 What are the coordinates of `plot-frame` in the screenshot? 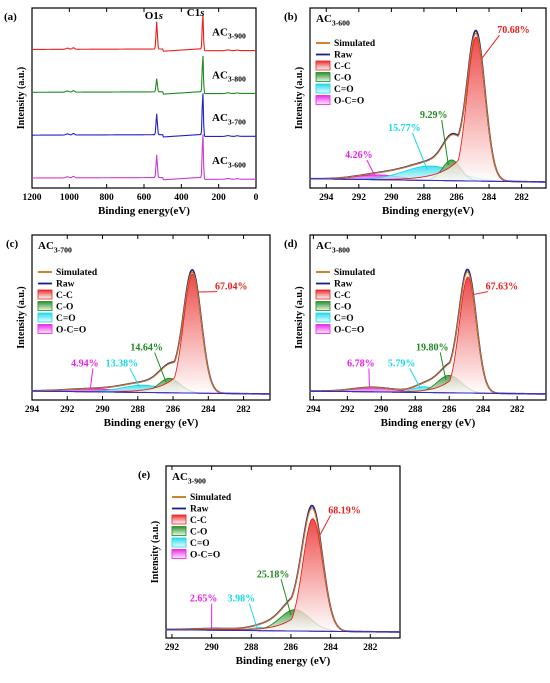 It's located at (151, 317).